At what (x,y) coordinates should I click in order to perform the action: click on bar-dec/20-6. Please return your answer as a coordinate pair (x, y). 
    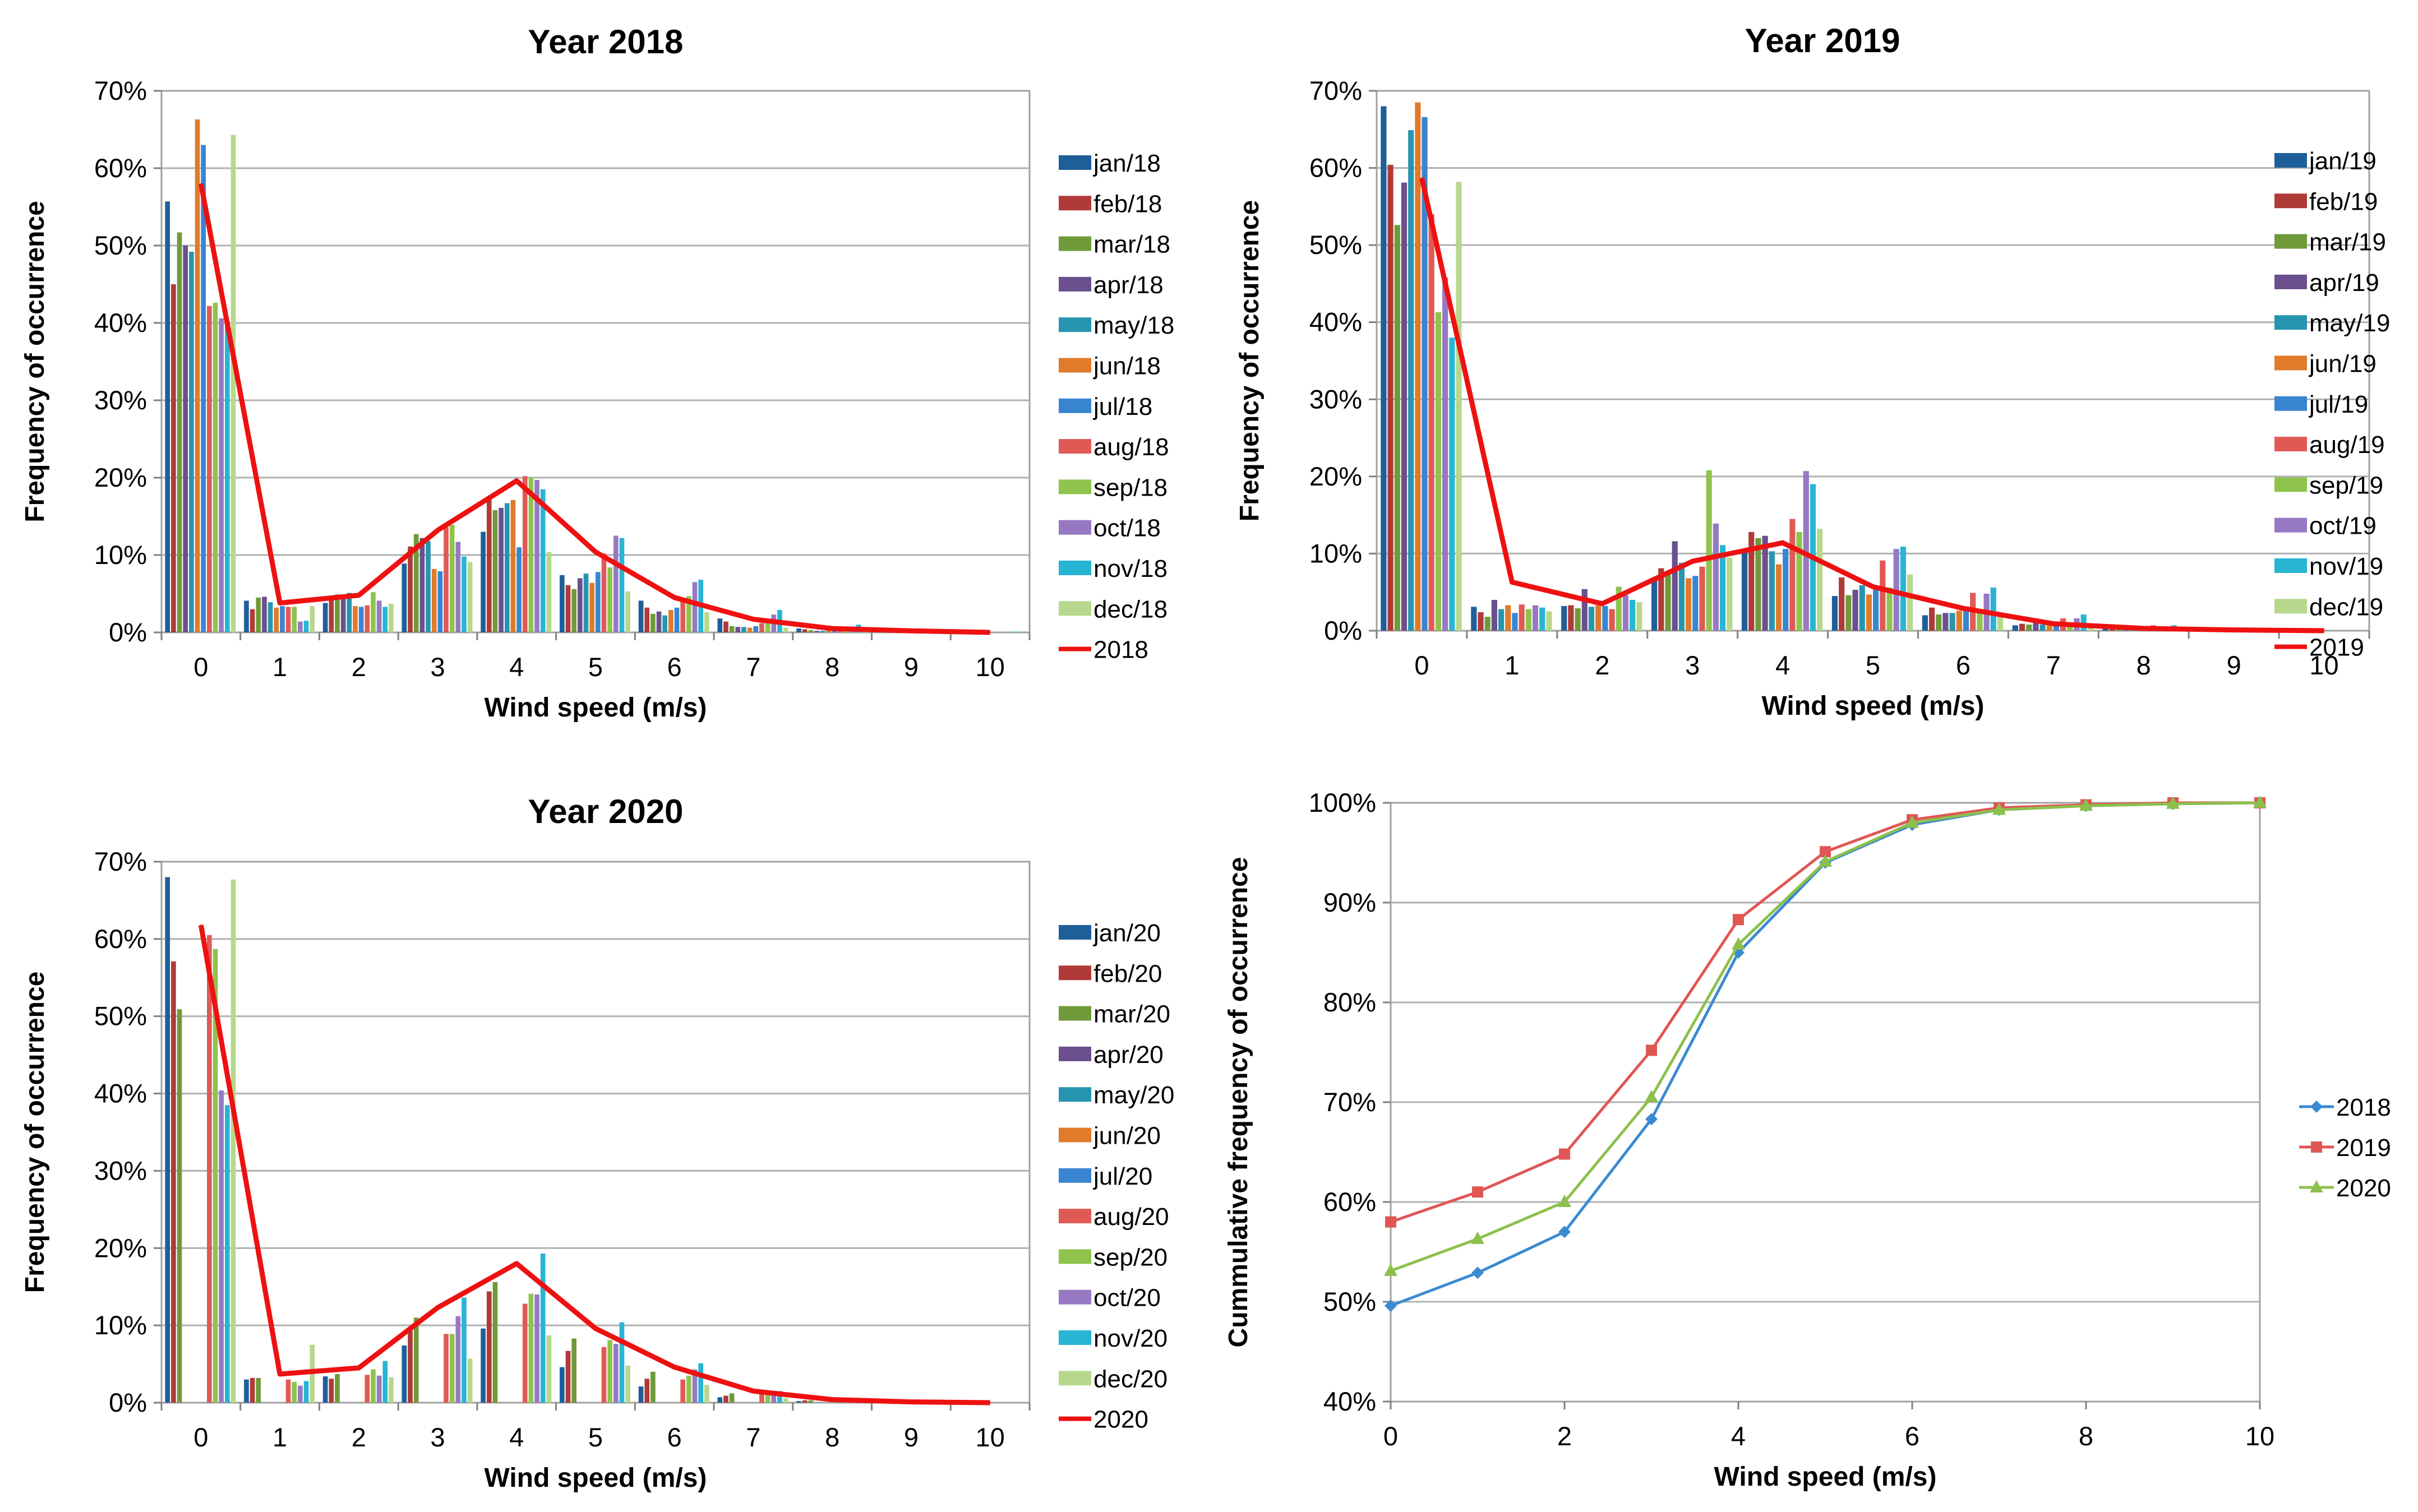
    Looking at the image, I should click on (707, 1394).